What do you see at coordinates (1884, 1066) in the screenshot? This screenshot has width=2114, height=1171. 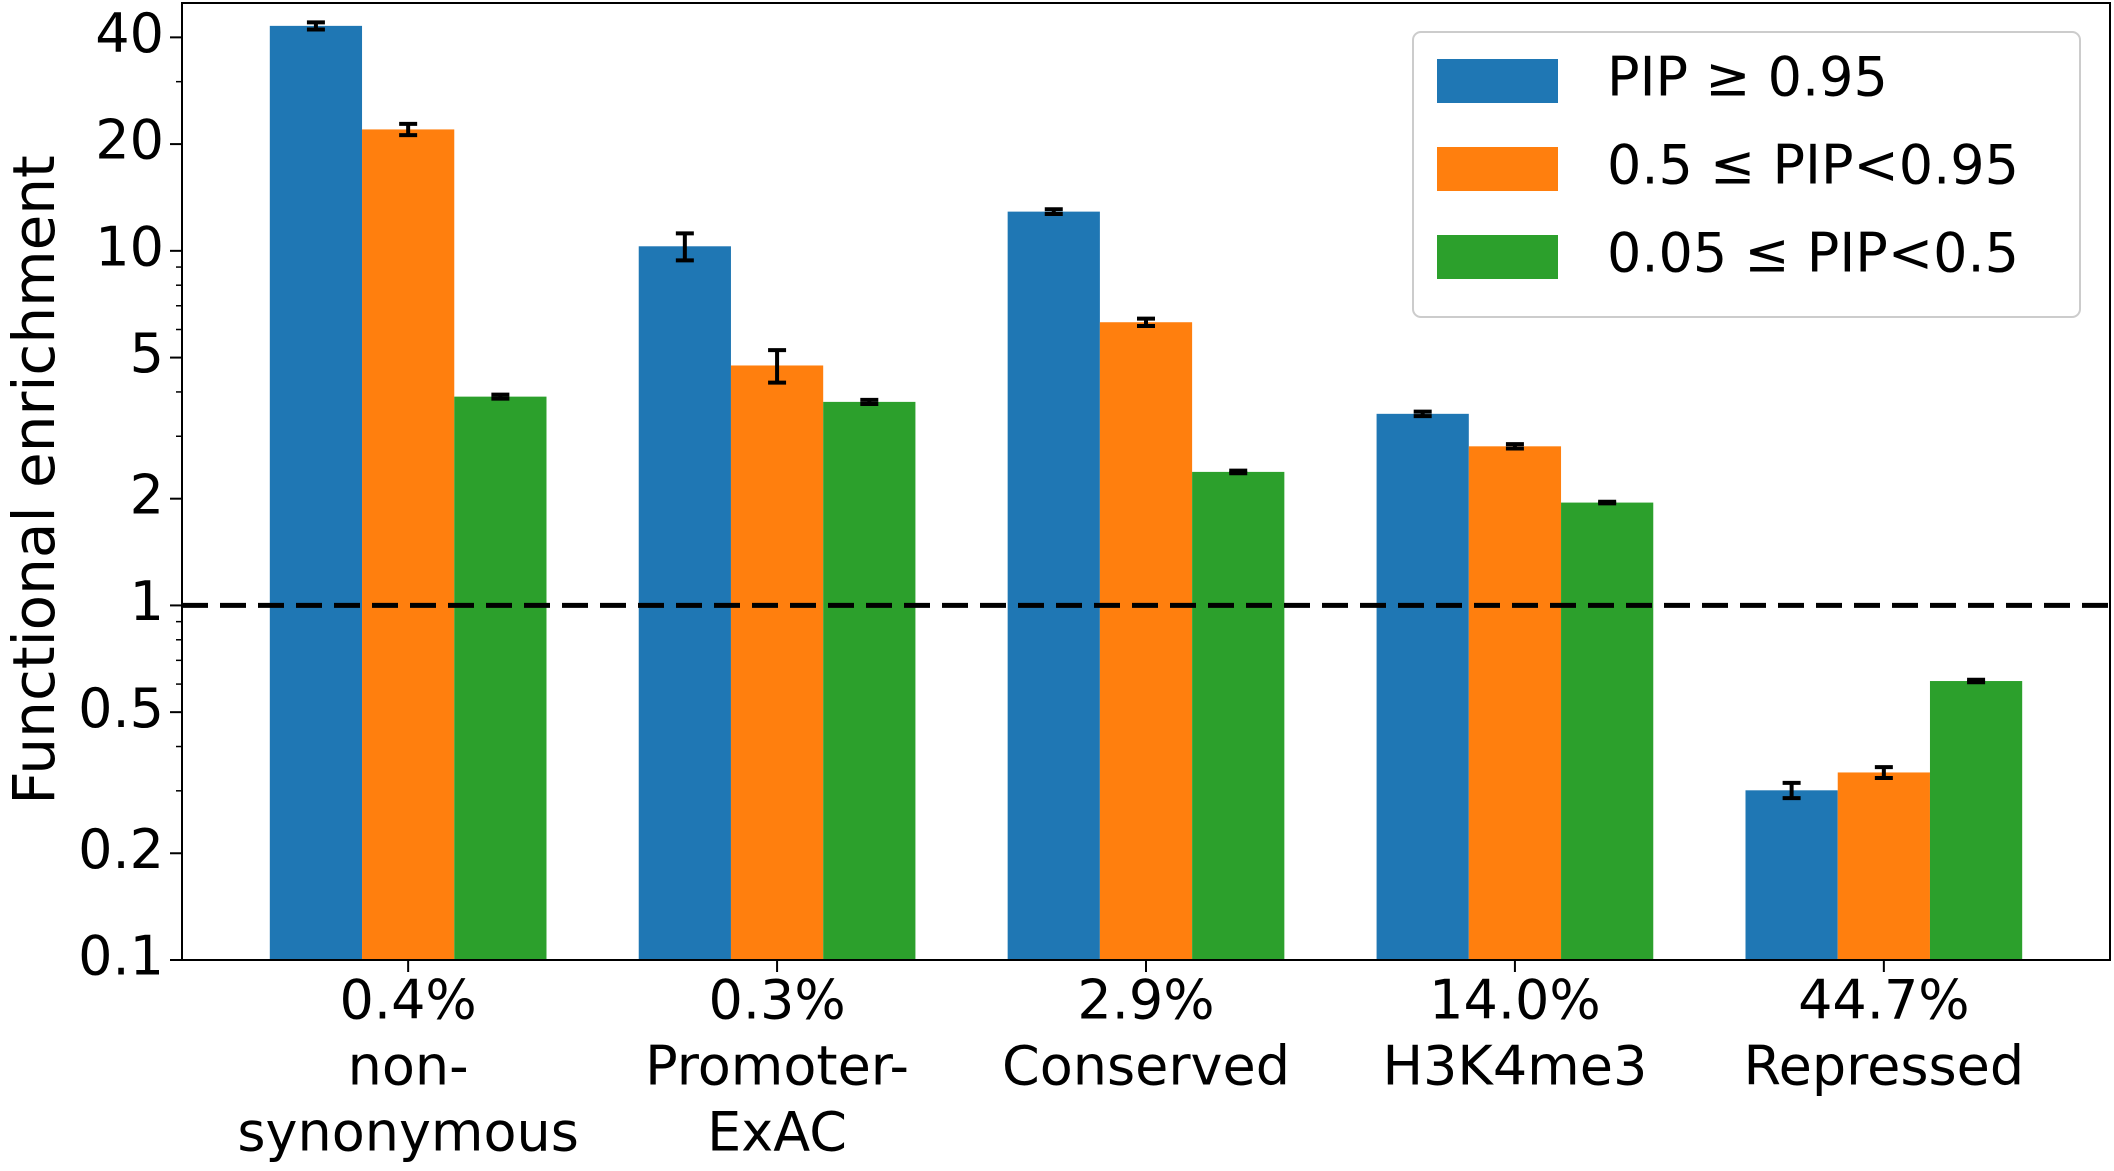 I see `x-tick-label: Repressed` at bounding box center [1884, 1066].